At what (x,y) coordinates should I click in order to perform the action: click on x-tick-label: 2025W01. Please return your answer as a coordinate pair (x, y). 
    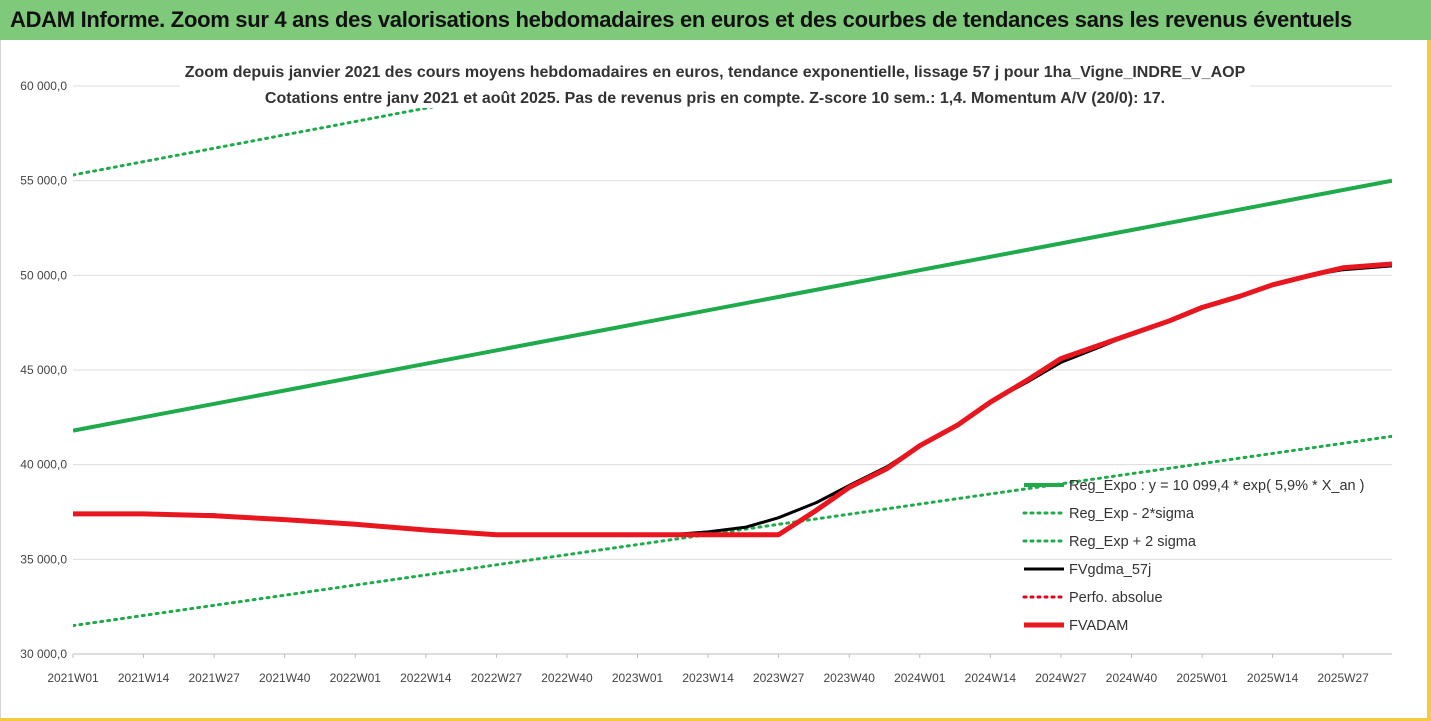
    Looking at the image, I should click on (1202, 678).